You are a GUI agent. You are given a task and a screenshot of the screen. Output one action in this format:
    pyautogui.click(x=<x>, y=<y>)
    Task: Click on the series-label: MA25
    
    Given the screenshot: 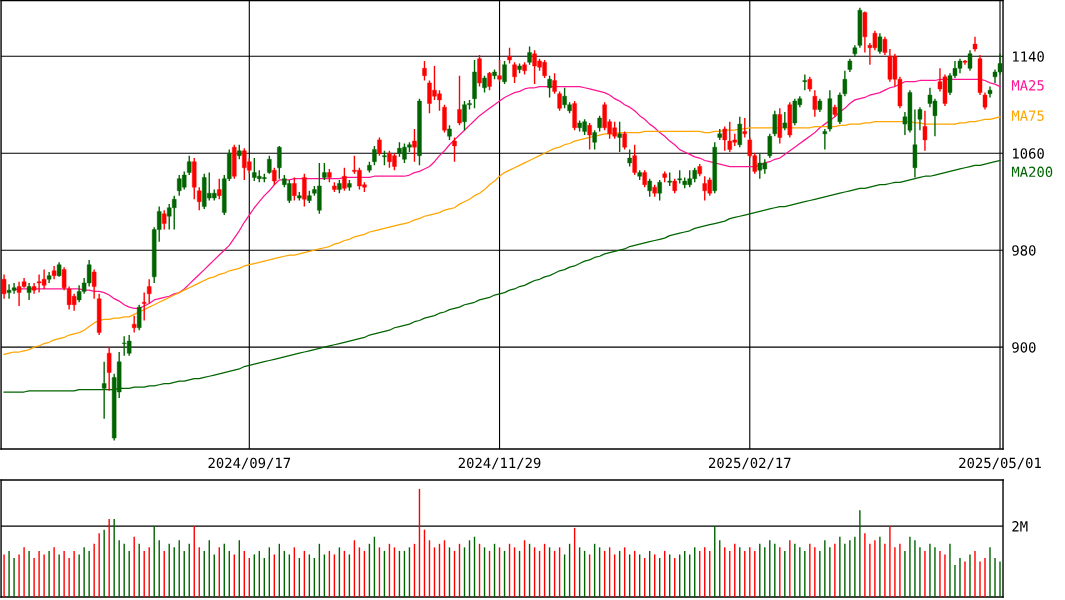 What is the action you would take?
    pyautogui.click(x=1027, y=85)
    